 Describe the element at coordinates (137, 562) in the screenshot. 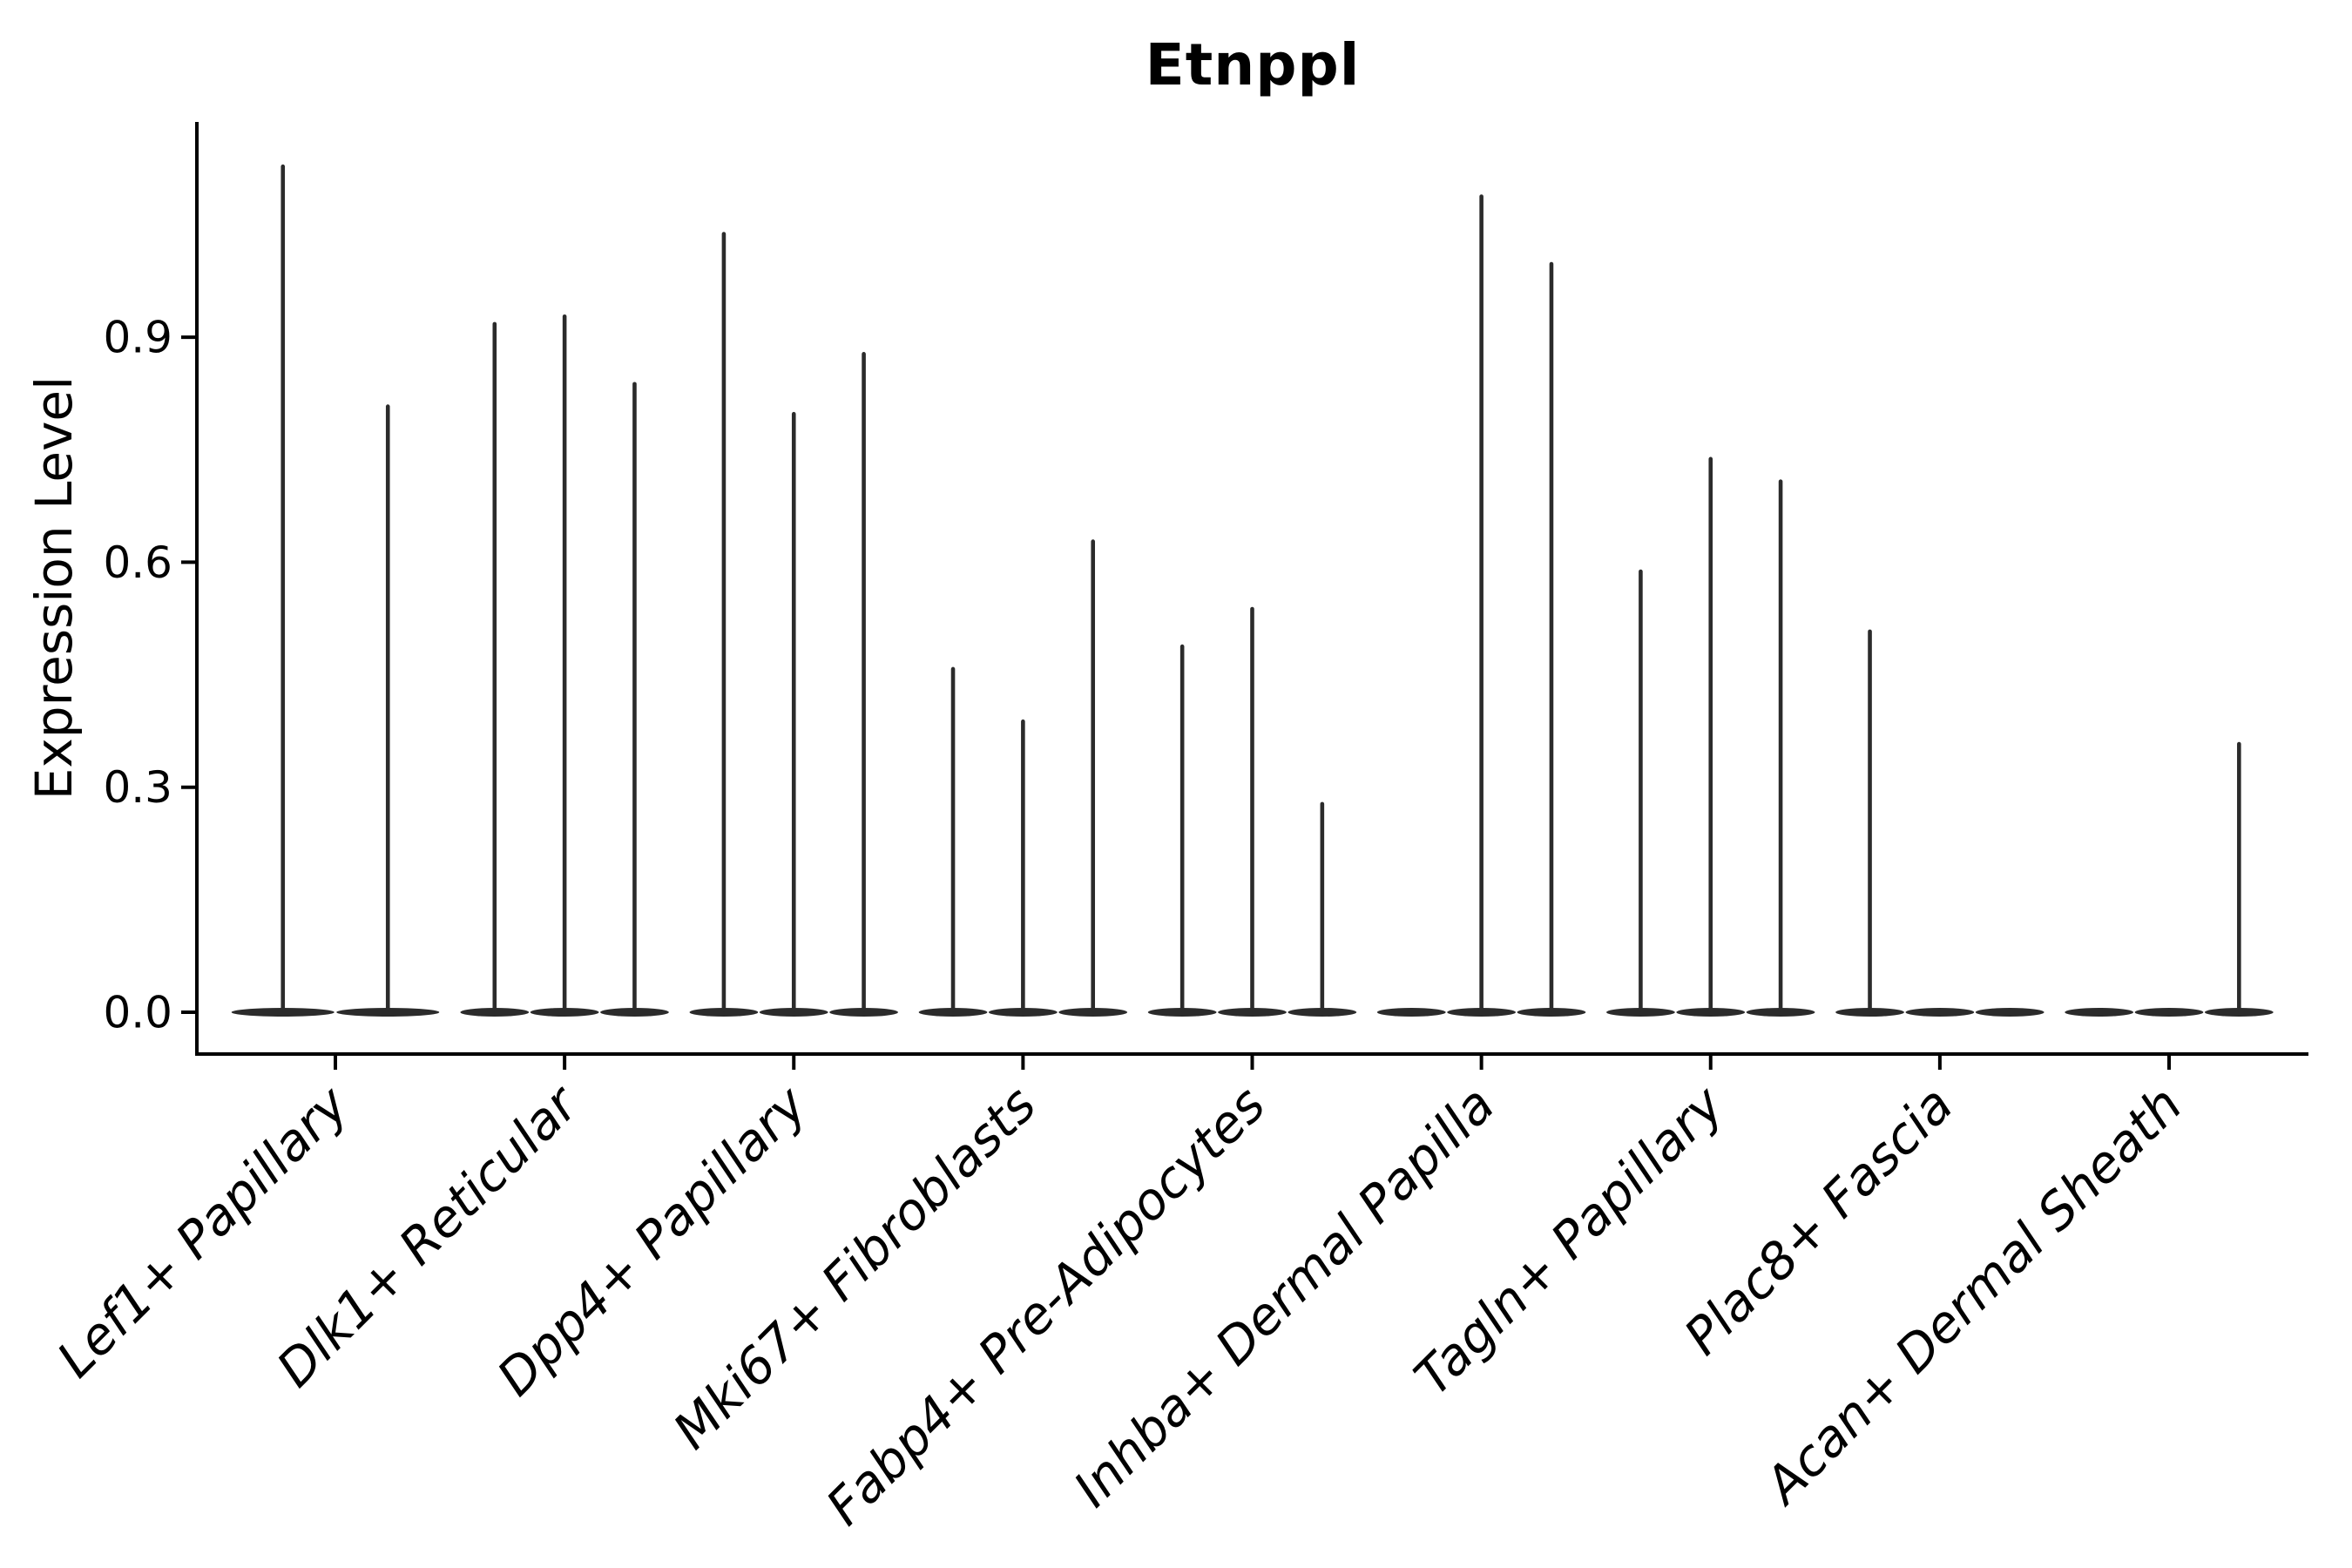

I see `y-tick-label: 0.6` at that location.